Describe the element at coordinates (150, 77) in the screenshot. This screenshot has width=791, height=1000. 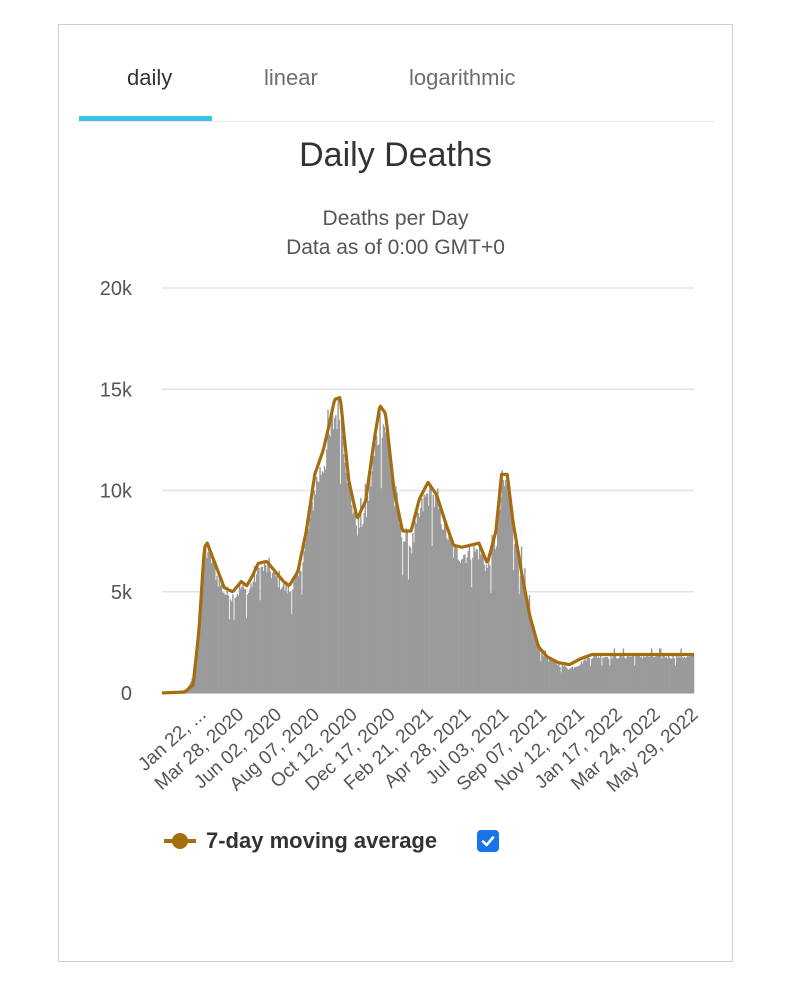
I see `tab-daily: daily` at that location.